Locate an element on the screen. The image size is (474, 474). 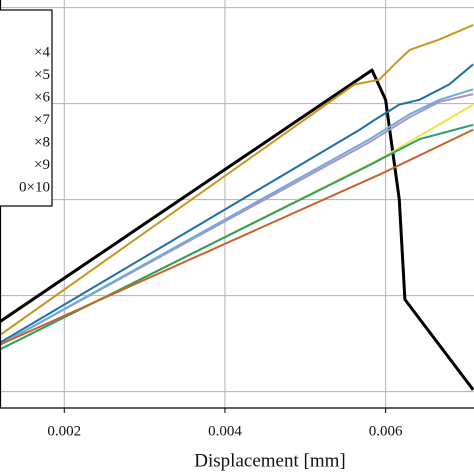
x-tick-label: 0.006 is located at coordinates (386, 431).